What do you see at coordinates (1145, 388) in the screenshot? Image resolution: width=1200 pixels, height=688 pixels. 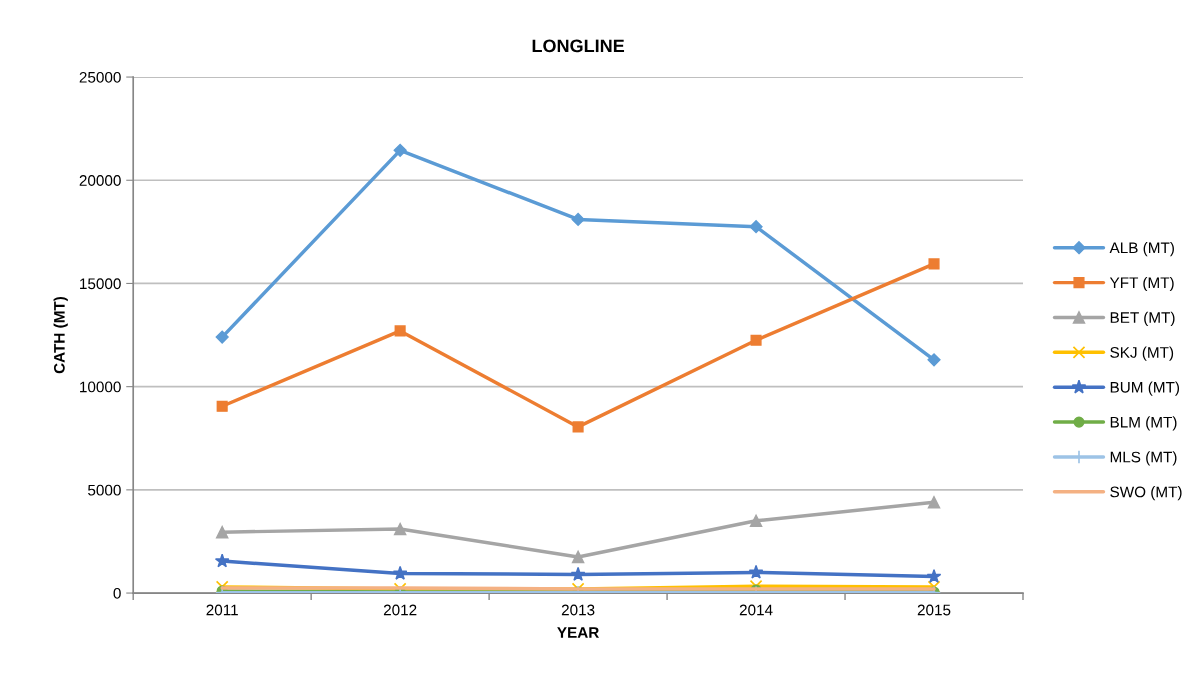 I see `legend-label: BUM (MT)` at bounding box center [1145, 388].